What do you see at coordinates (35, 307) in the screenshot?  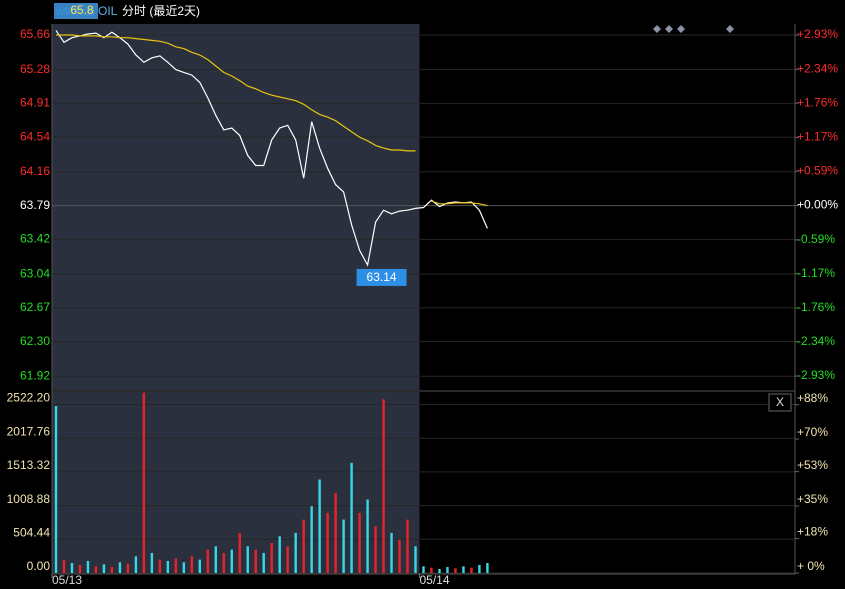 I see `y-tick-label: 62.67` at bounding box center [35, 307].